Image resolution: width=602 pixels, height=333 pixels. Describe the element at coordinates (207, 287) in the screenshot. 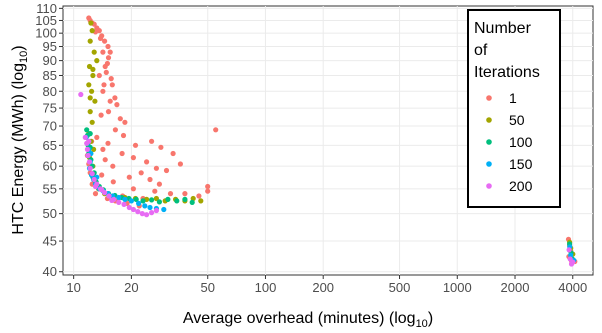

I see `x-tick-label: 50` at that location.